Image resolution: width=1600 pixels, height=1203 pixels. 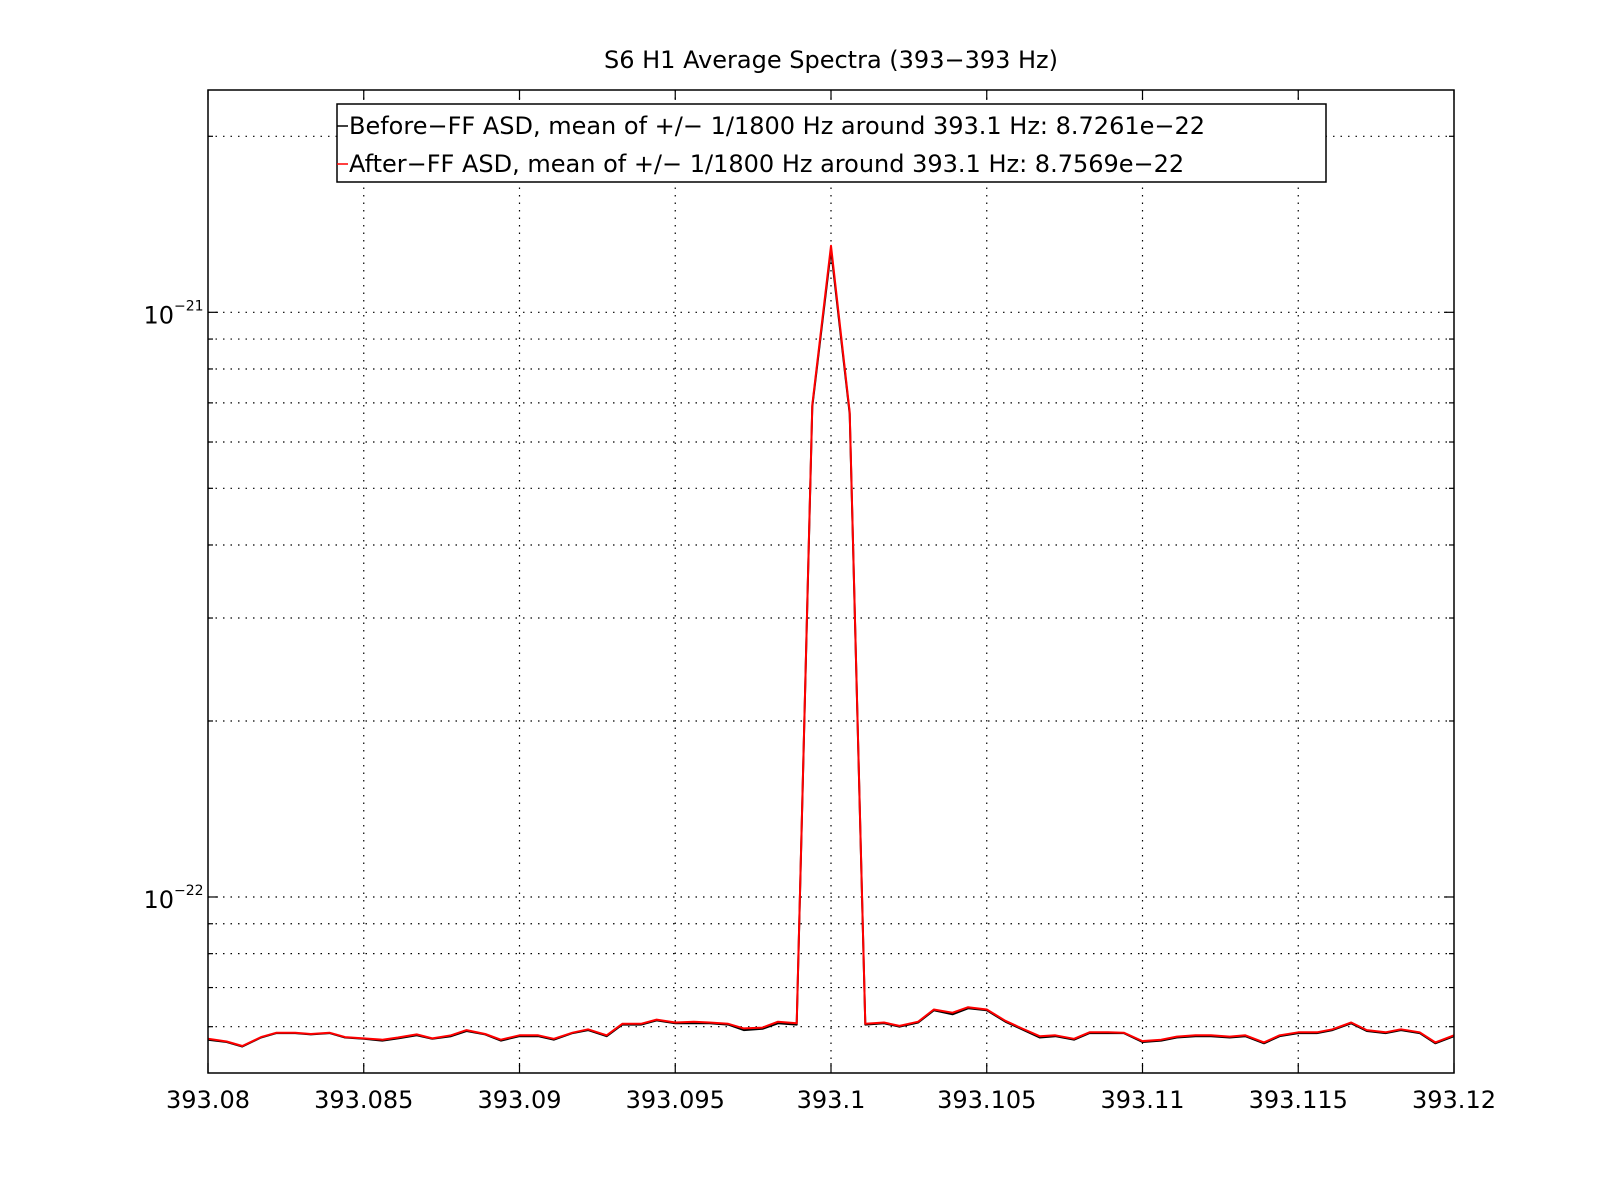 I want to click on x-tick-label: 393.105, so click(x=986, y=1100).